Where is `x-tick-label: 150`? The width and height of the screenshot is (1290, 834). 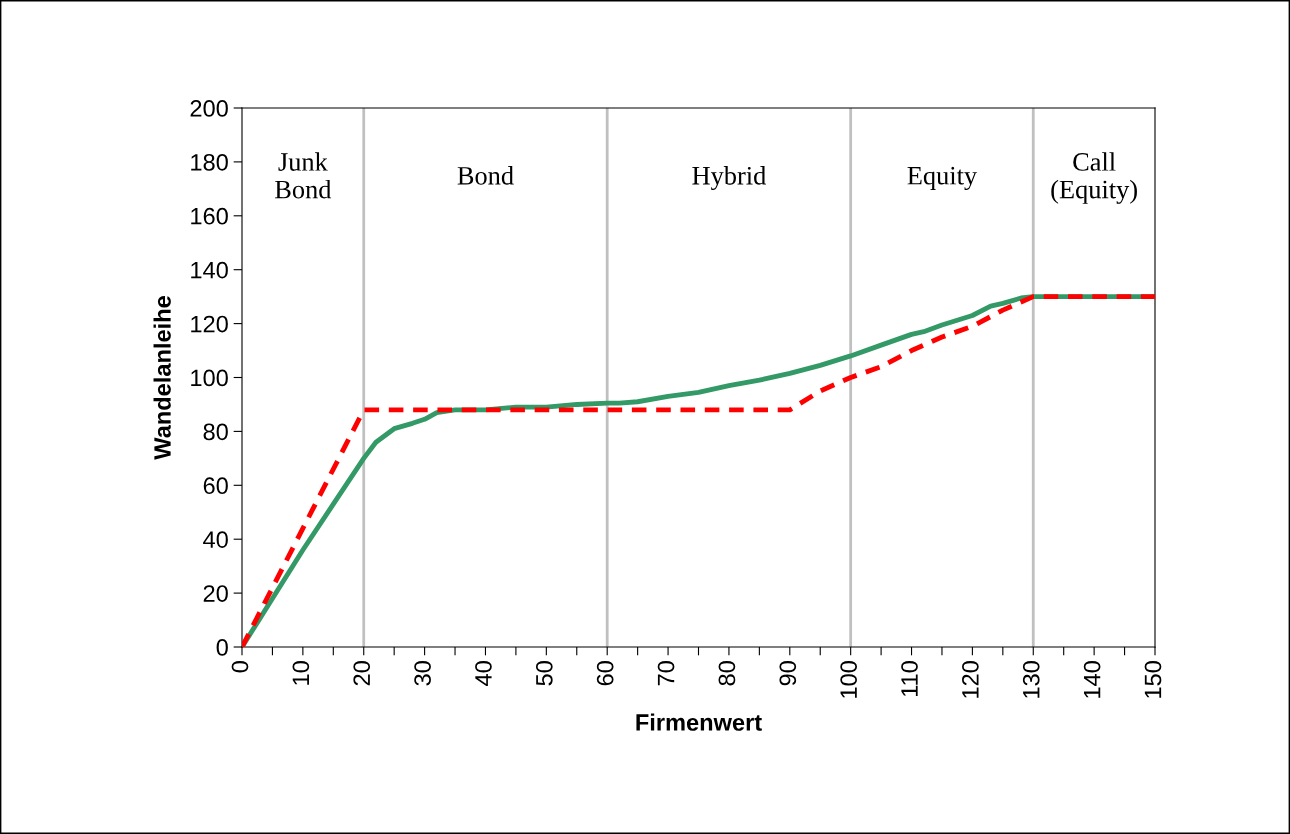
x-tick-label: 150 is located at coordinates (1153, 679).